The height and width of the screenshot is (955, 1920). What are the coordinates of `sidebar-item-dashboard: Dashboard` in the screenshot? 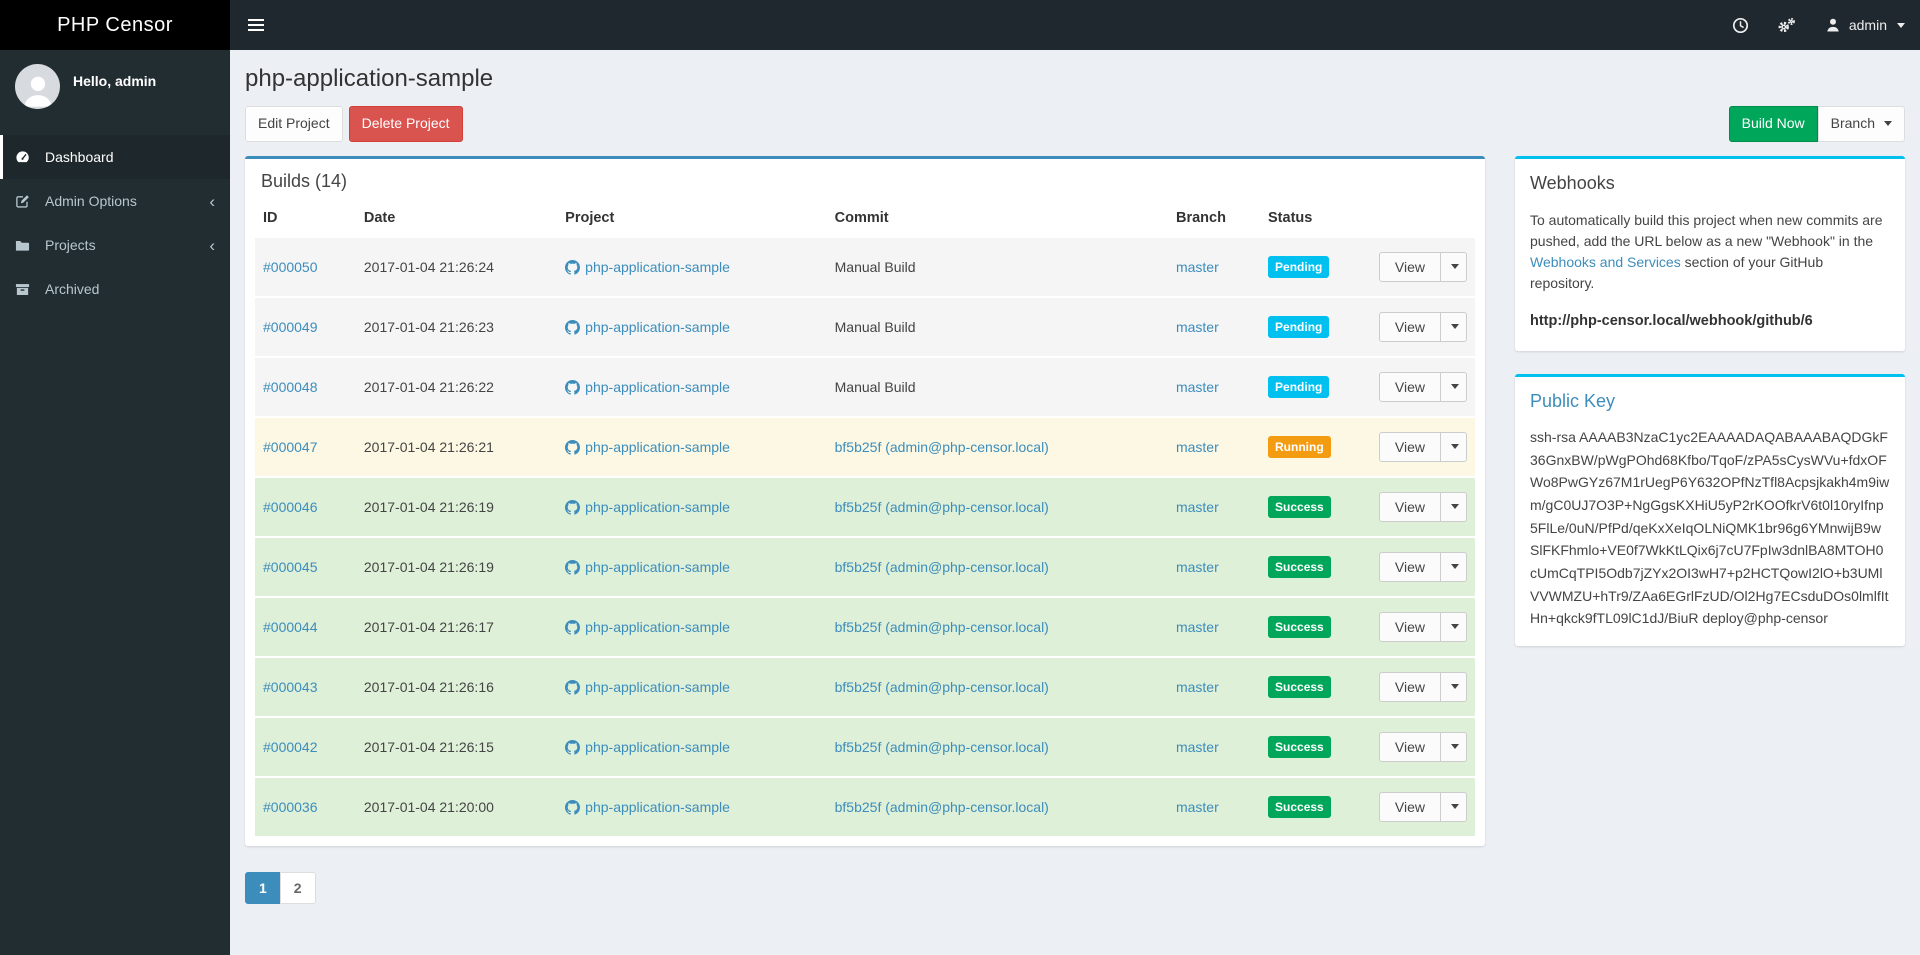 It's located at (115, 157).